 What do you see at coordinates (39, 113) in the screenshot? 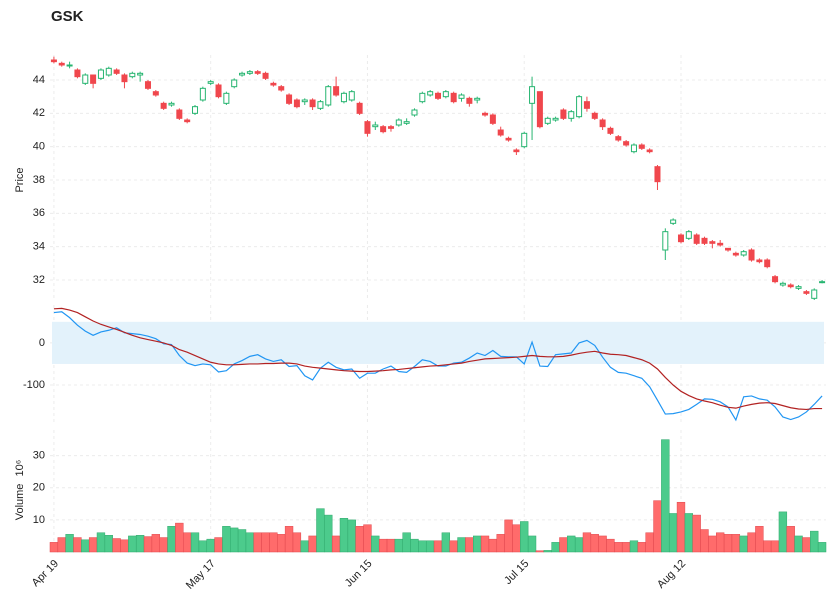
I see `y-tick-label: 42` at bounding box center [39, 113].